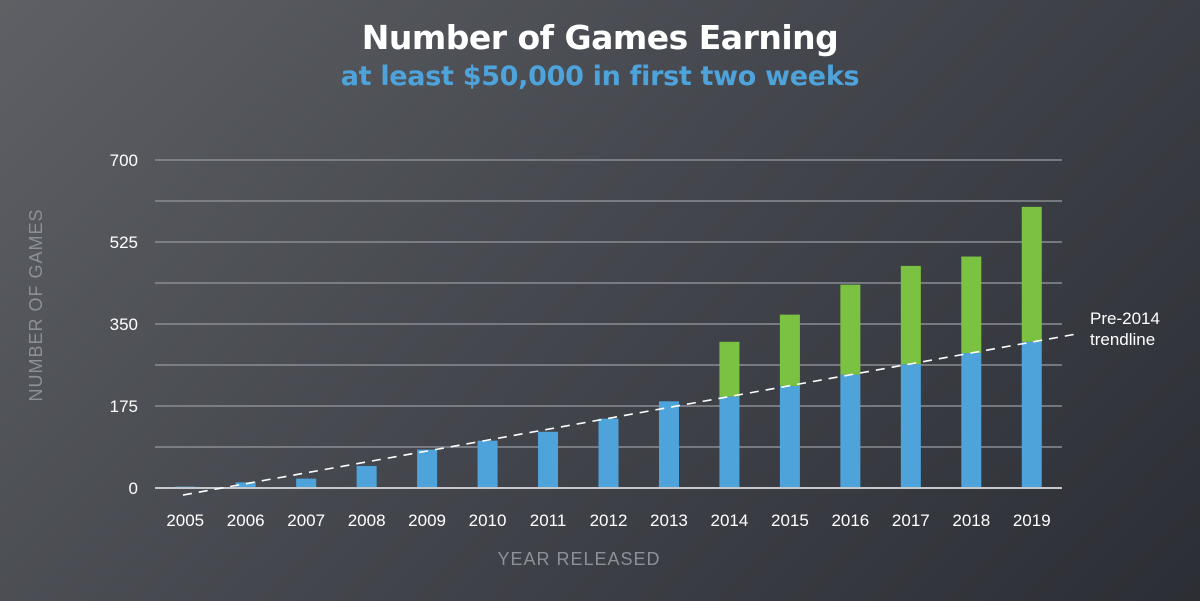 This screenshot has height=601, width=1200. What do you see at coordinates (427, 468) in the screenshot?
I see `bar-within-trend-2009` at bounding box center [427, 468].